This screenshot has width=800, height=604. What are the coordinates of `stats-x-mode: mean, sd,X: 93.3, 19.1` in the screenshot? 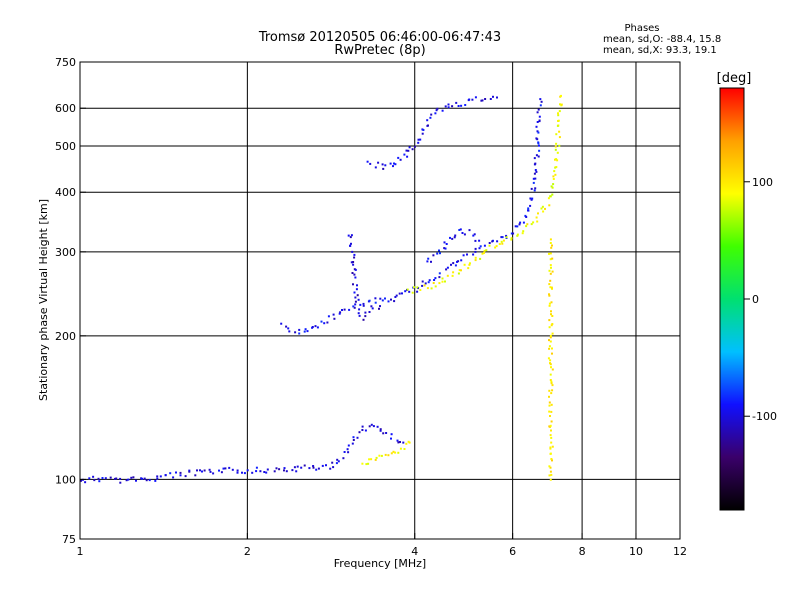 It's located at (660, 50).